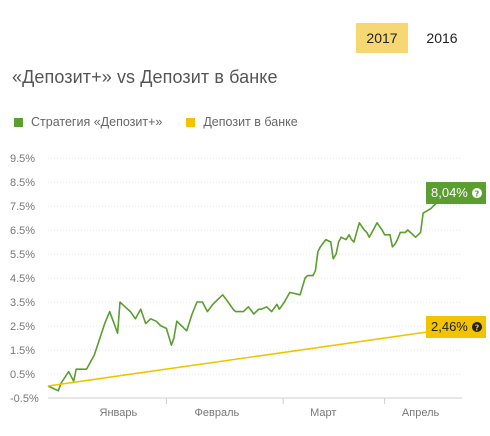 Image resolution: width=490 pixels, height=436 pixels. I want to click on callout-bank-box, so click(456, 326).